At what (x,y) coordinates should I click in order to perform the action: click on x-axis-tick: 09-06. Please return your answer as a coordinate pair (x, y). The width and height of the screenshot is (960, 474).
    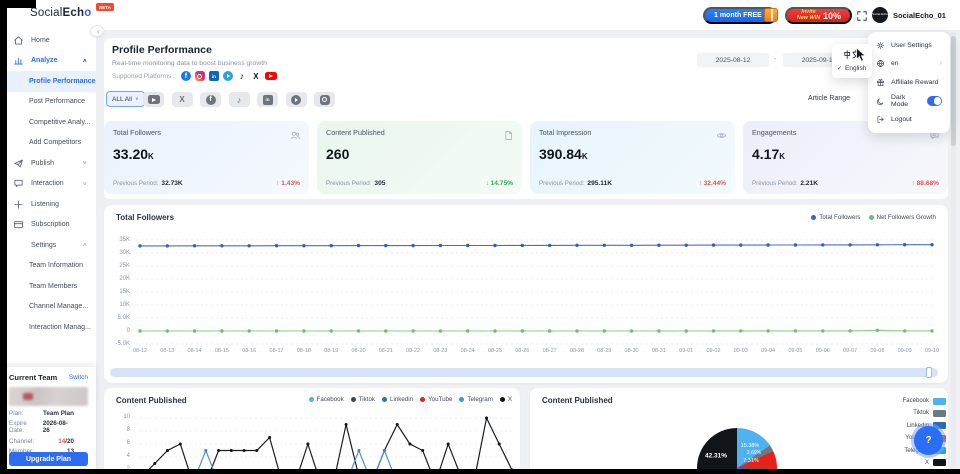
    Looking at the image, I should click on (822, 351).